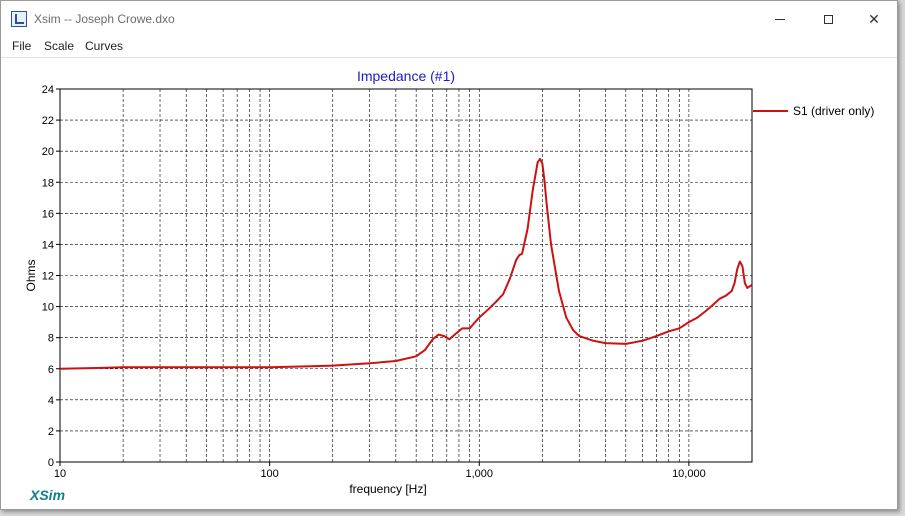 Image resolution: width=905 pixels, height=516 pixels. What do you see at coordinates (22, 46) in the screenshot?
I see `menu-file: File` at bounding box center [22, 46].